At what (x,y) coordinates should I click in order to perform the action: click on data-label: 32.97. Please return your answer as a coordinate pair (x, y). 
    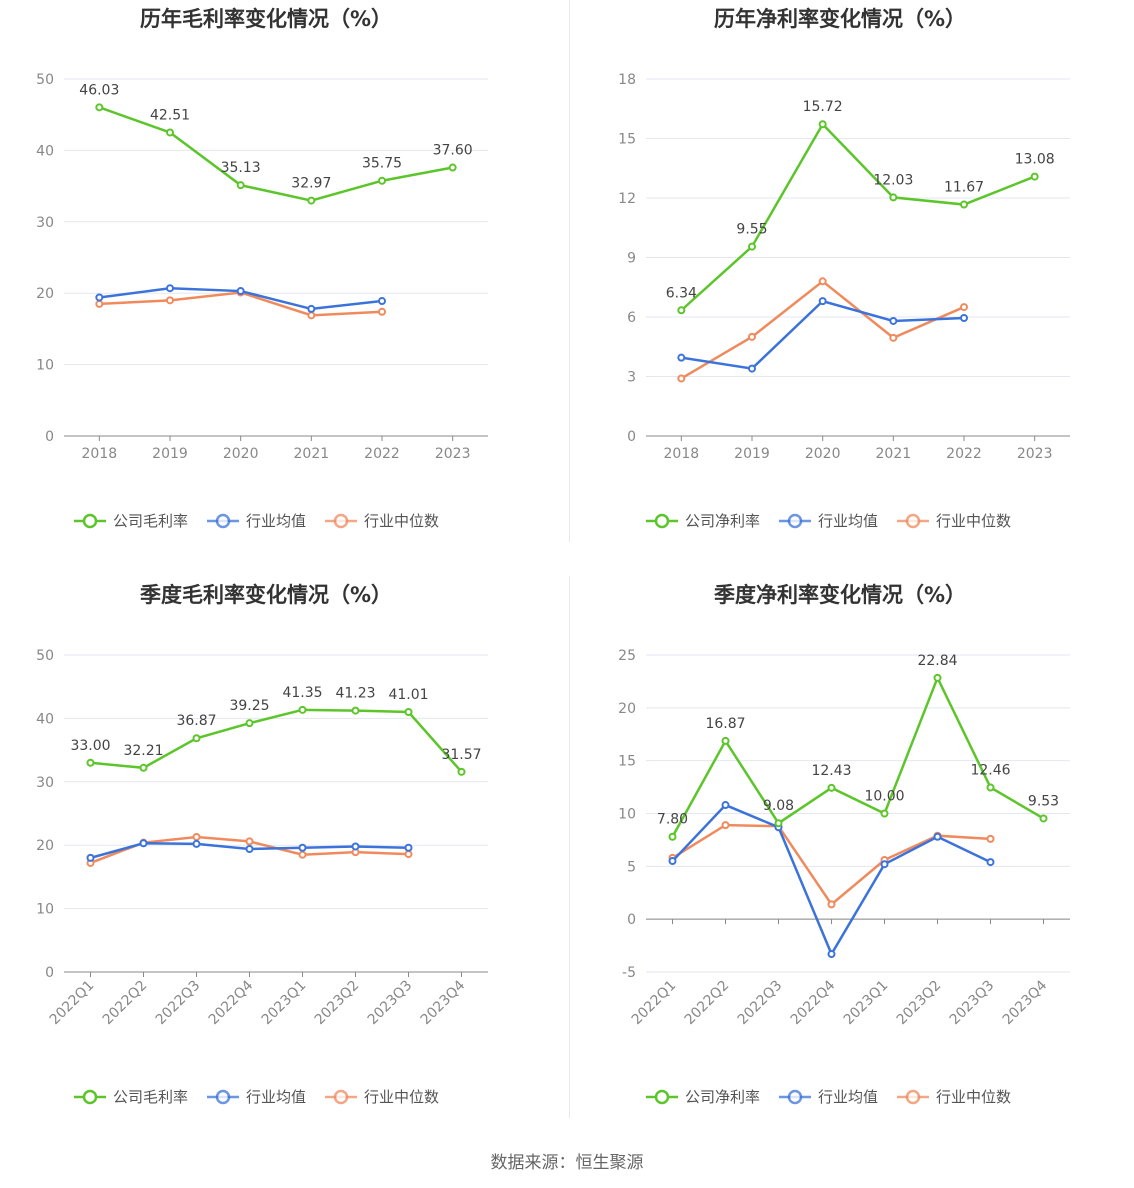
    Looking at the image, I should click on (311, 184).